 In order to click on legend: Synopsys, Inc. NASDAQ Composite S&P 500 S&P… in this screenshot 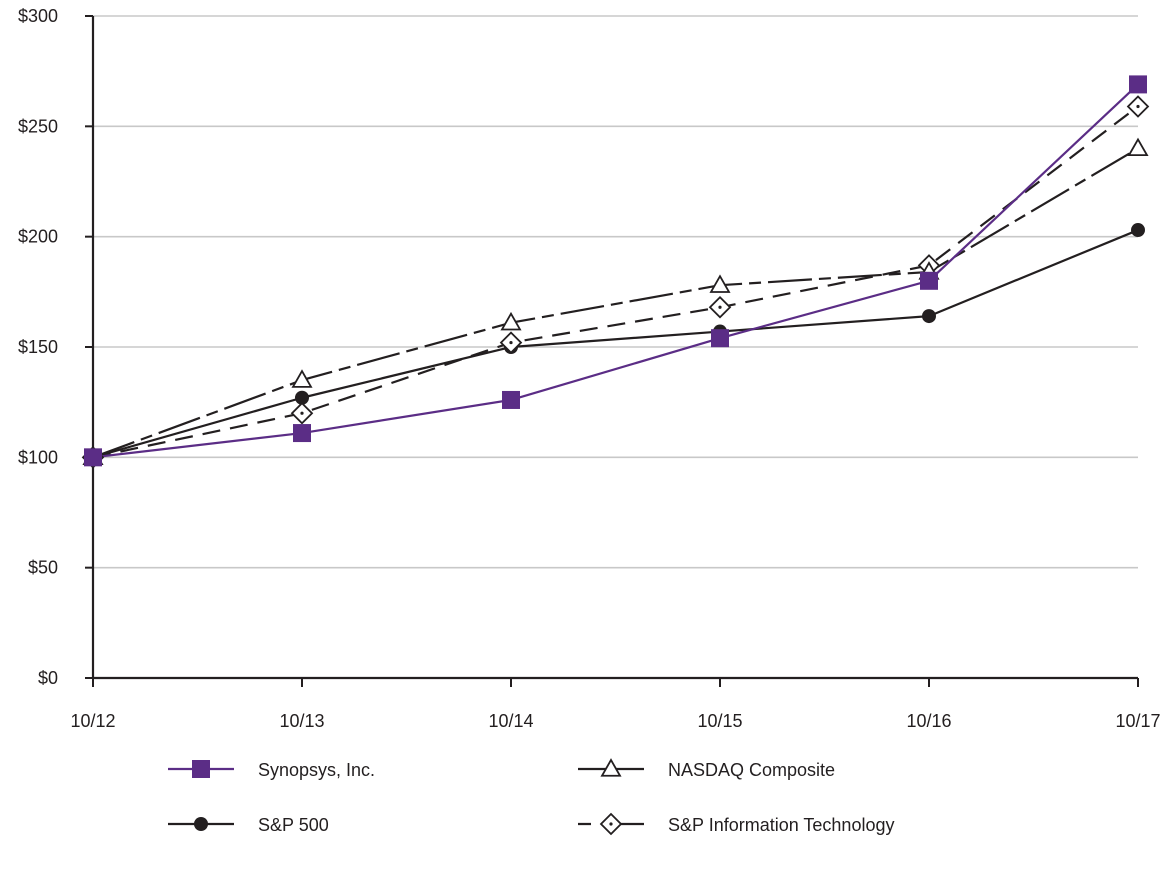, I will do `click(531, 797)`.